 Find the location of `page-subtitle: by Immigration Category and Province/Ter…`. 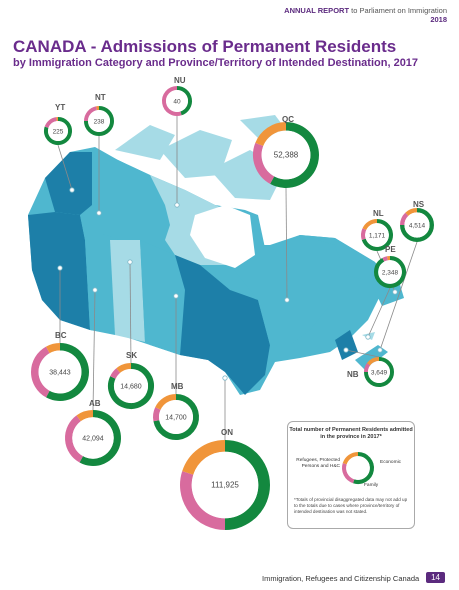

page-subtitle: by Immigration Category and Province/Ter… is located at coordinates (216, 63).